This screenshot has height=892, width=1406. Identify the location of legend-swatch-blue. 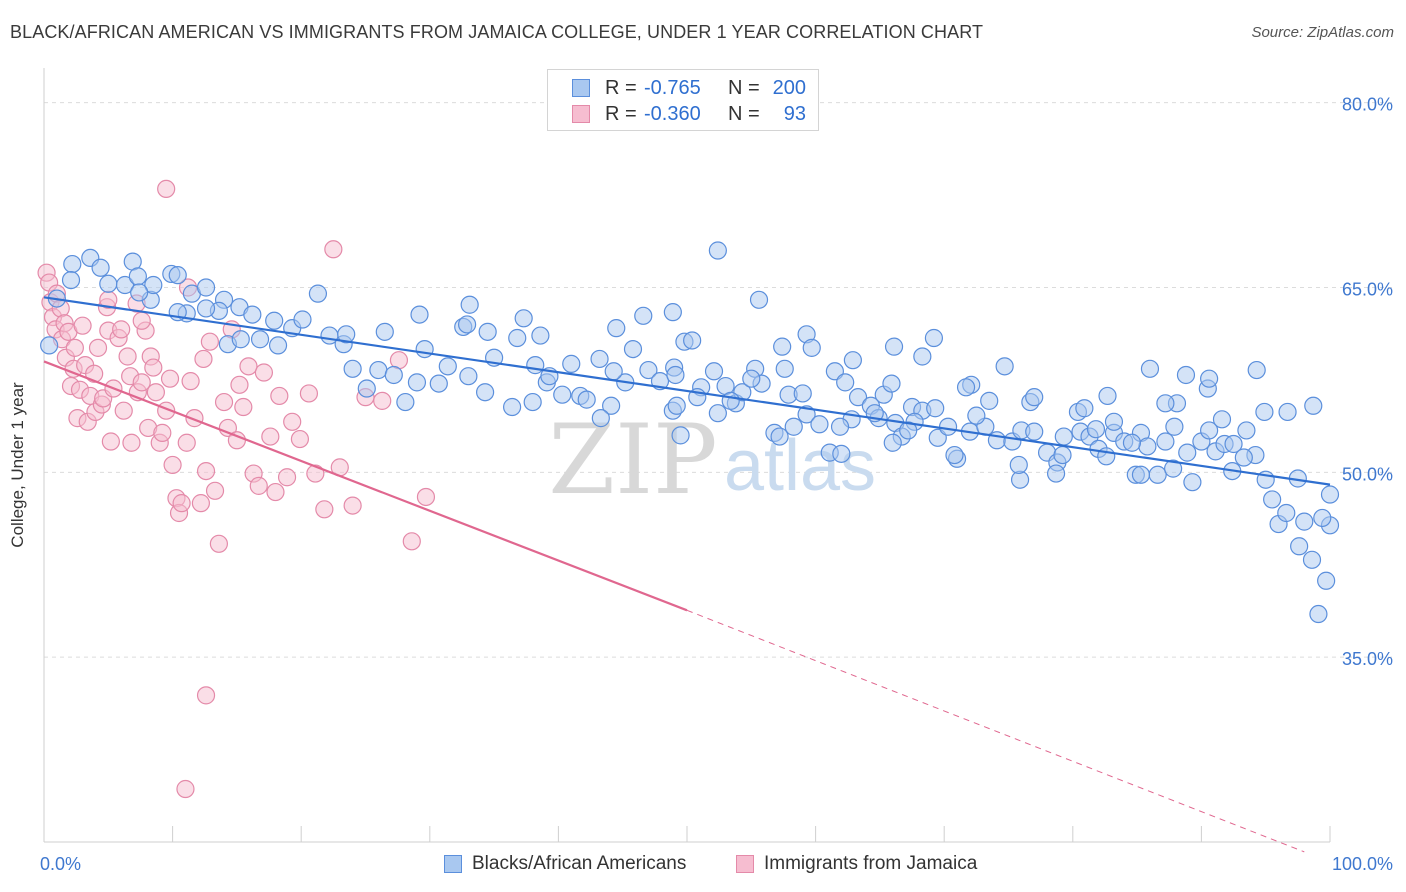
(581, 88).